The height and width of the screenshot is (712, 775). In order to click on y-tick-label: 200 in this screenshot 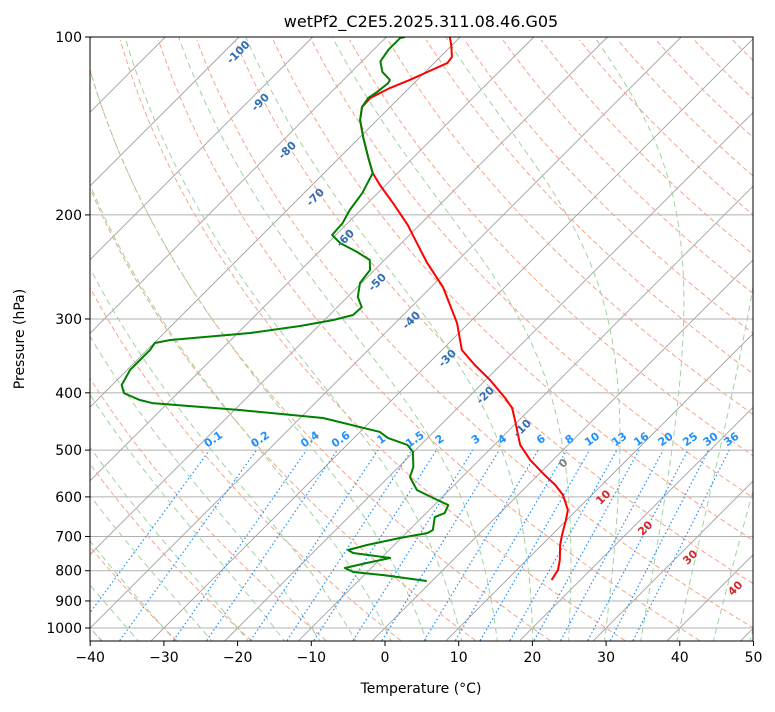, I will do `click(68, 216)`.